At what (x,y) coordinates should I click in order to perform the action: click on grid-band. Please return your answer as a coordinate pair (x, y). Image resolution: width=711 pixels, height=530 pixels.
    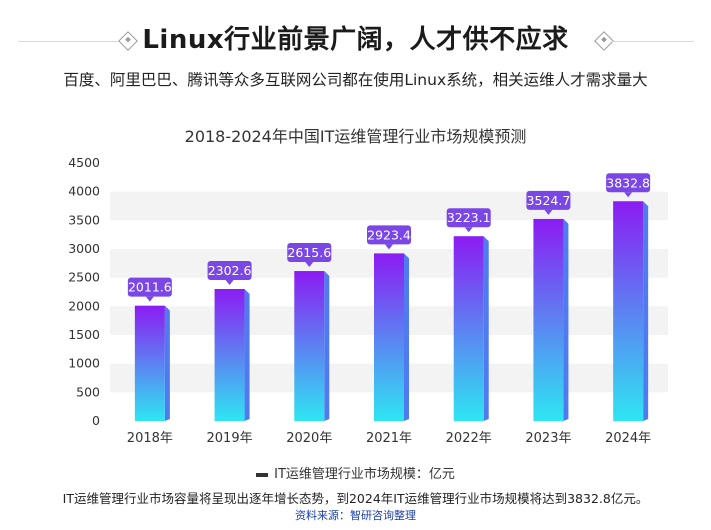
    Looking at the image, I should click on (389, 206).